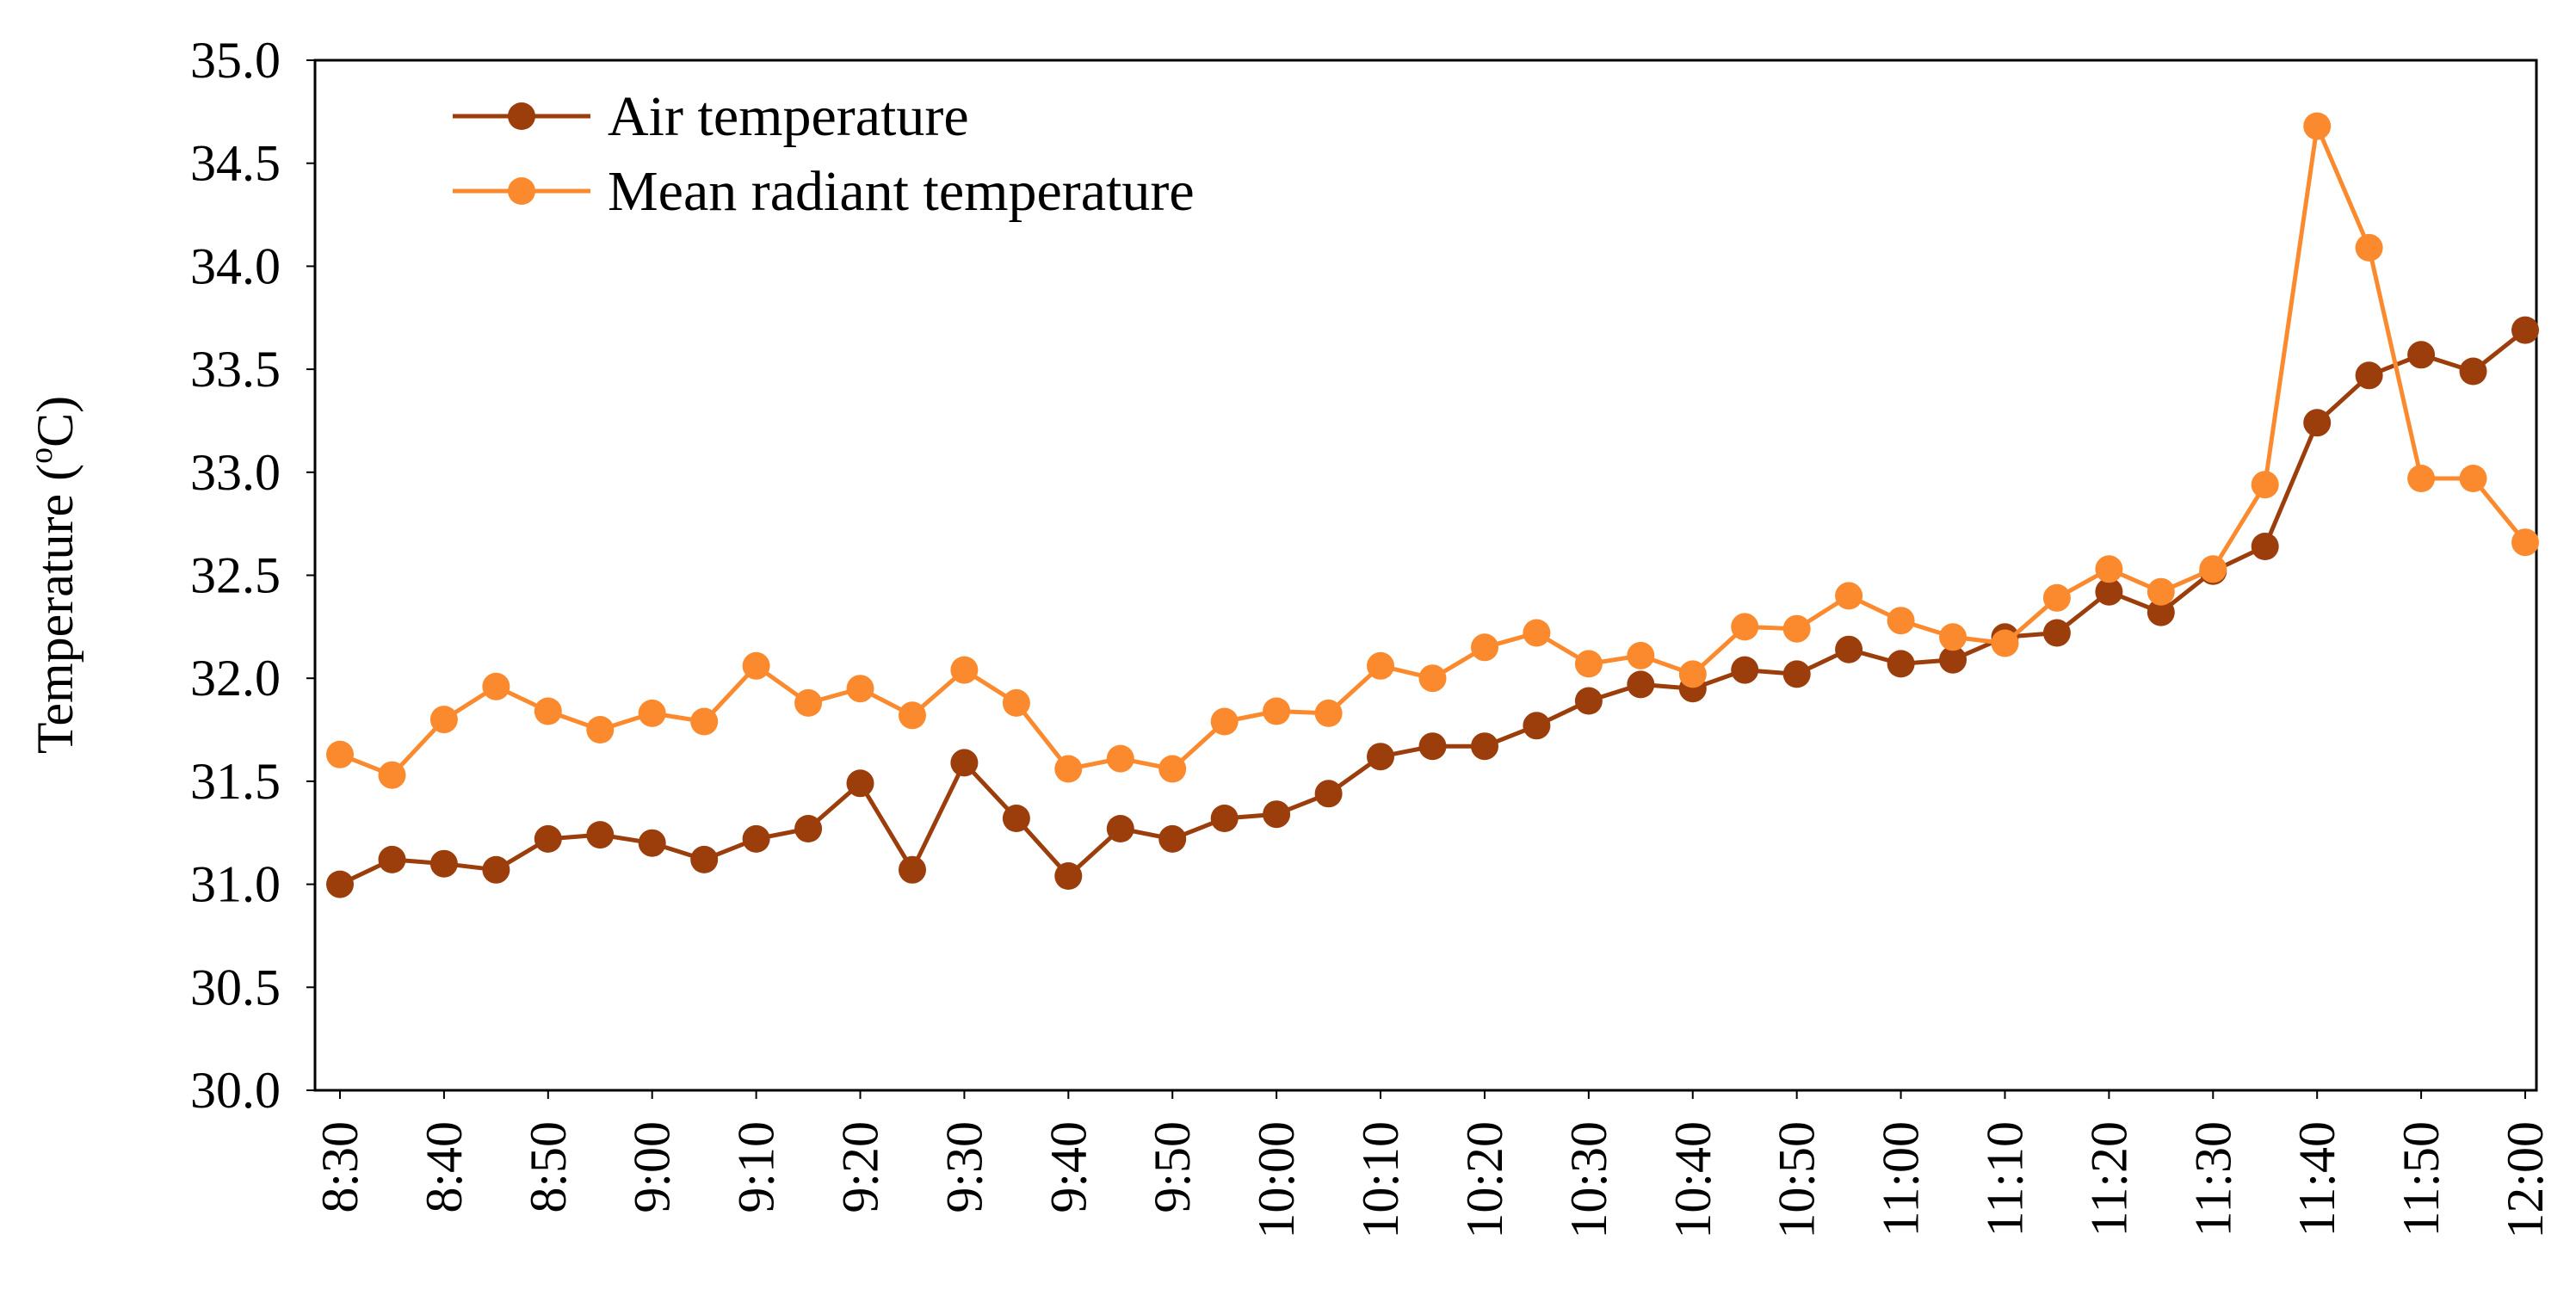  What do you see at coordinates (1380, 1180) in the screenshot?
I see `x-tick-label: 10:10` at bounding box center [1380, 1180].